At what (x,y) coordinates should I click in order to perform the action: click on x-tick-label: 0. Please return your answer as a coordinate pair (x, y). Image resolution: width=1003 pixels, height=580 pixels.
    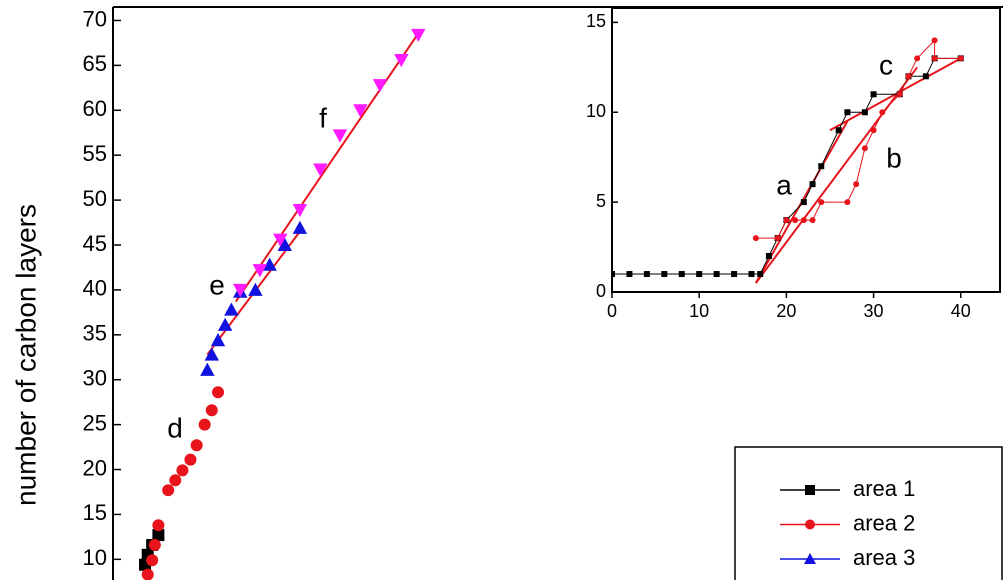
    Looking at the image, I should click on (612, 311).